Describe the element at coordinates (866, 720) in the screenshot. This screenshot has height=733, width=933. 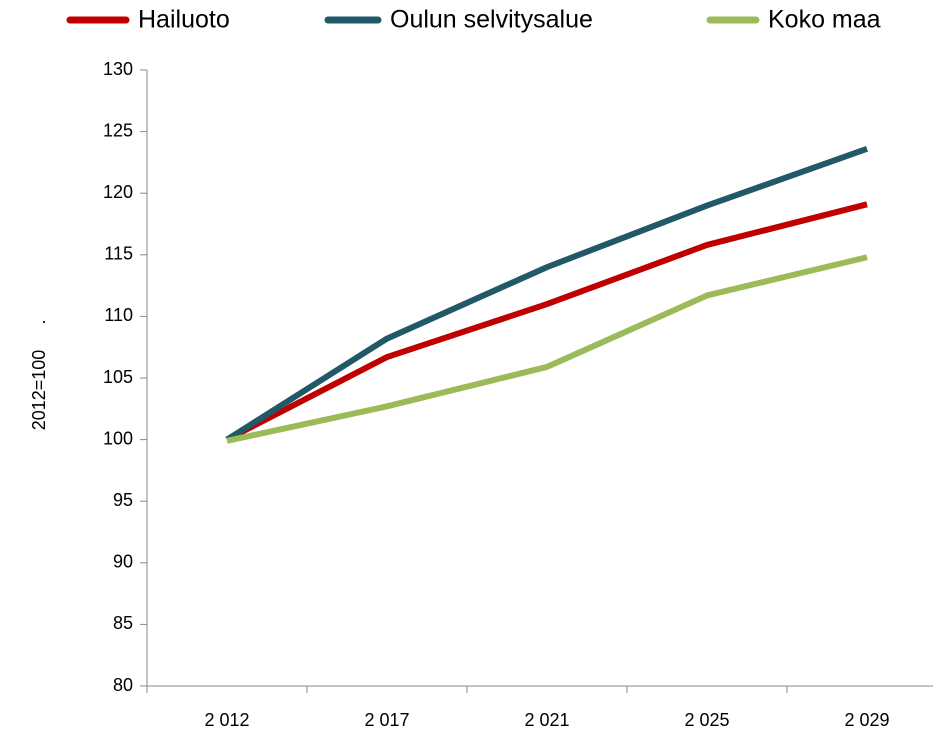
I see `x-tick-label: 2 029` at that location.